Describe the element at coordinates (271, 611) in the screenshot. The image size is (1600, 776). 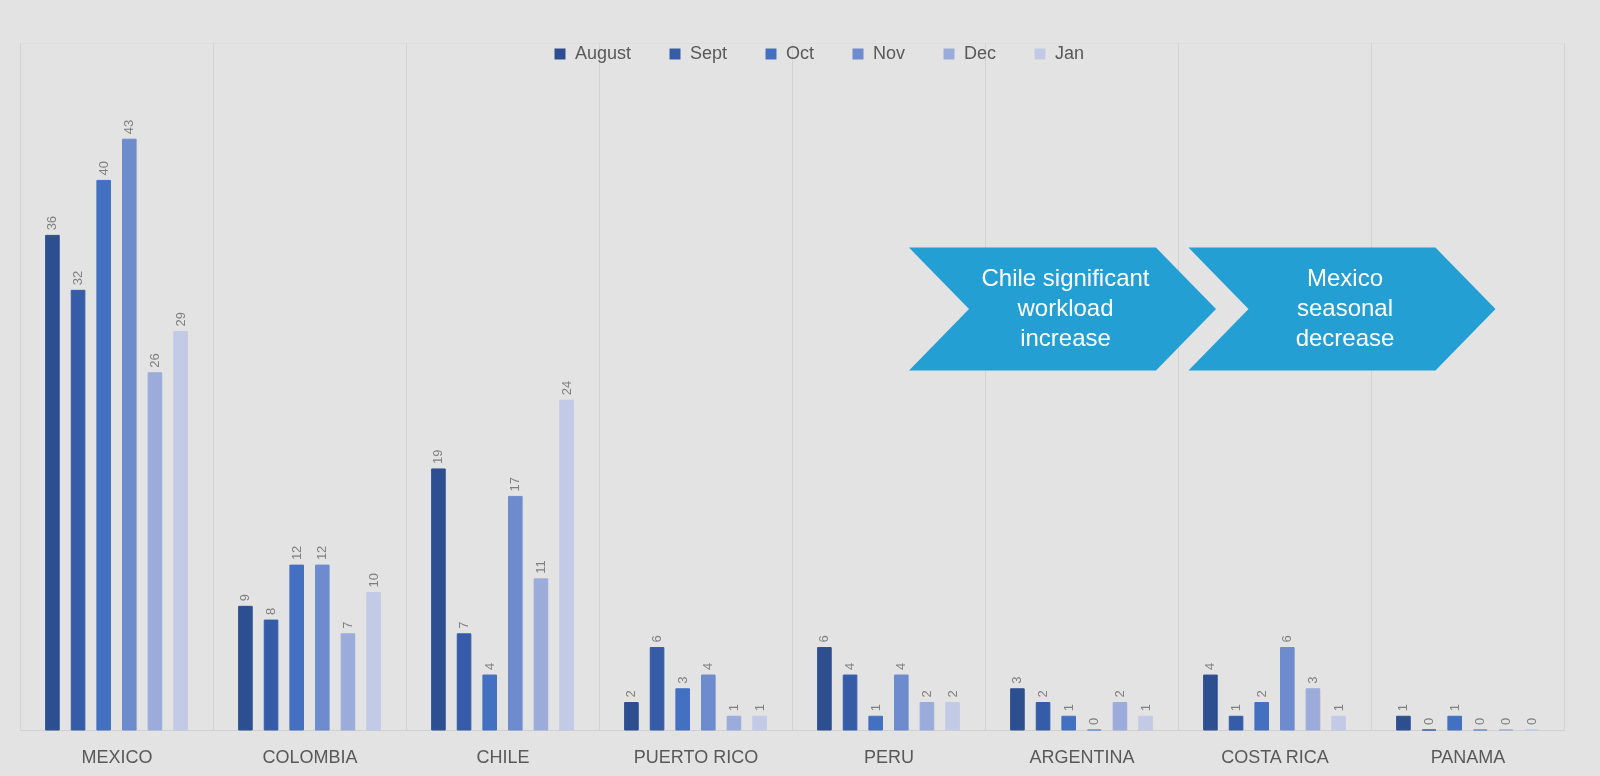
I see `data-label: 8` at that location.